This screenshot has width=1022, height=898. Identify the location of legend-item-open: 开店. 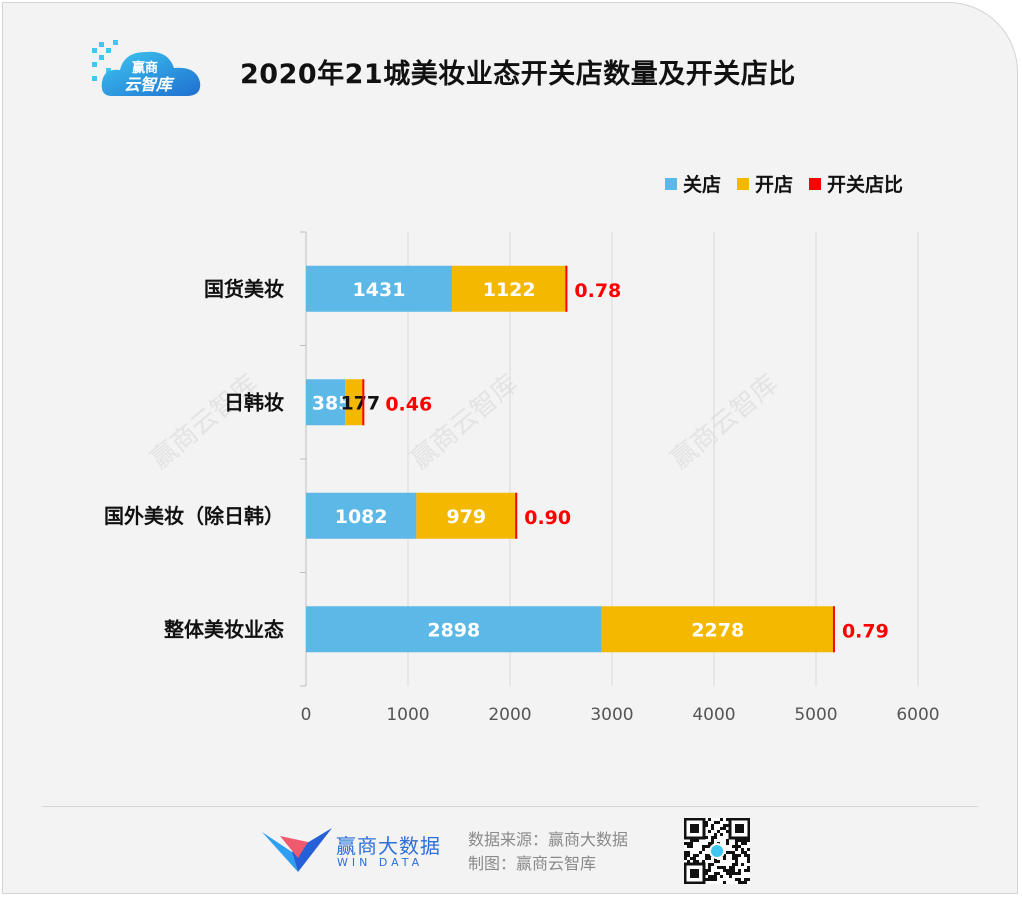
(765, 183).